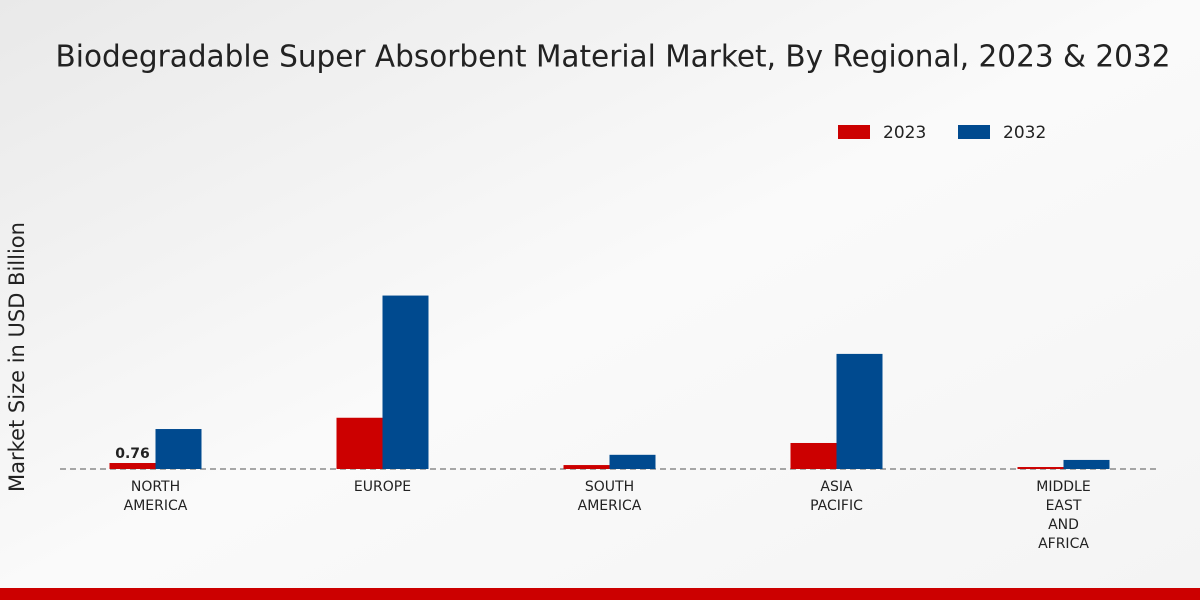 The width and height of the screenshot is (1200, 600). I want to click on footer-bar, so click(600, 594).